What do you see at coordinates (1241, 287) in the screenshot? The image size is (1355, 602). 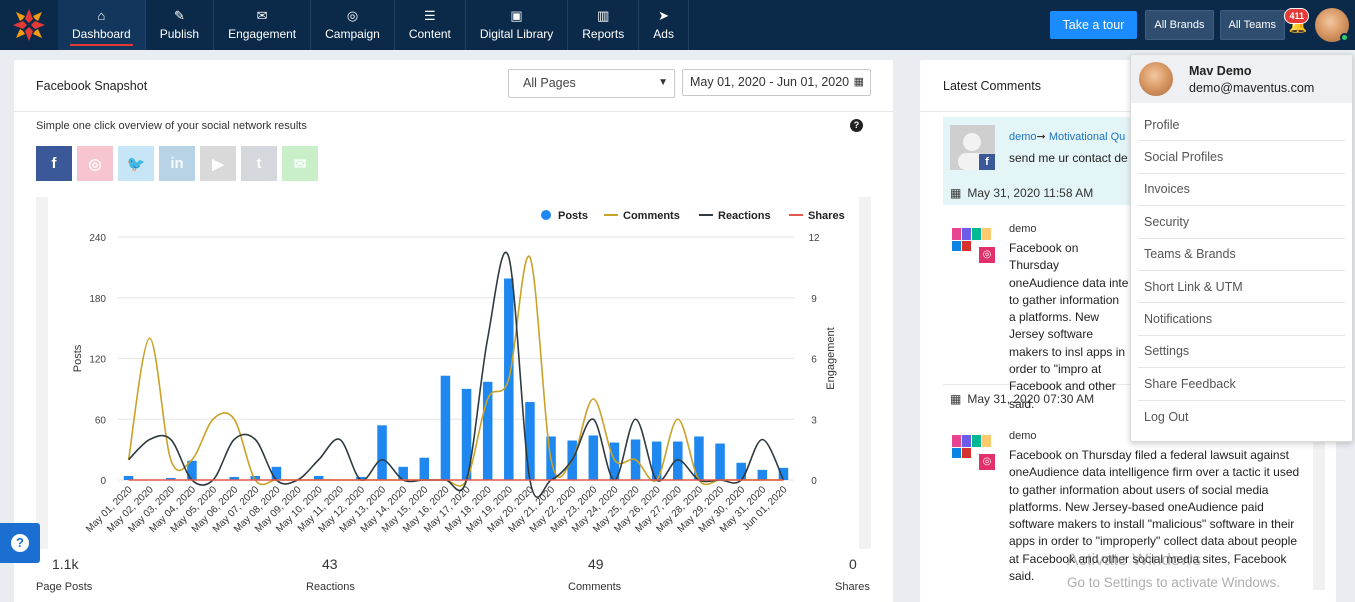 I see `menu-item-short-link-utm: Short Link & UTM` at bounding box center [1241, 287].